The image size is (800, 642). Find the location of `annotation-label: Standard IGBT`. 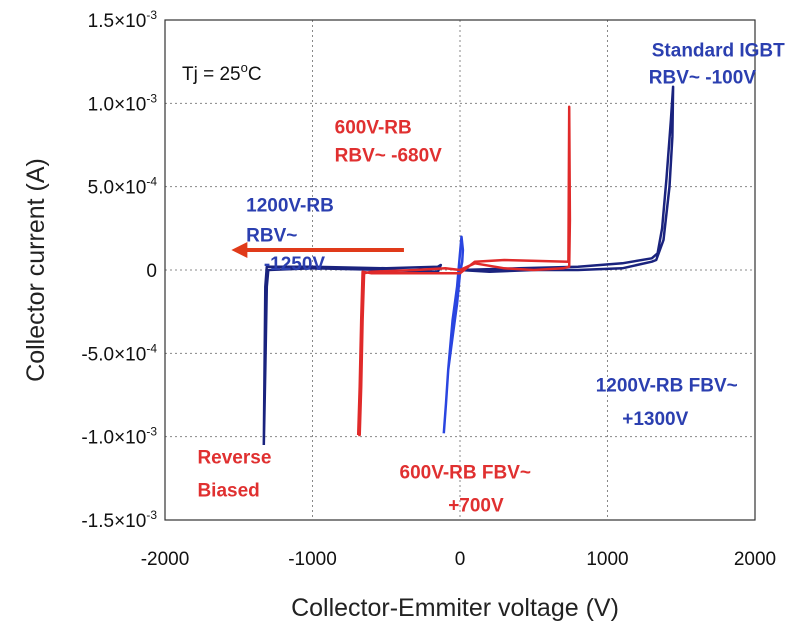

annotation-label: Standard IGBT is located at coordinates (718, 51).